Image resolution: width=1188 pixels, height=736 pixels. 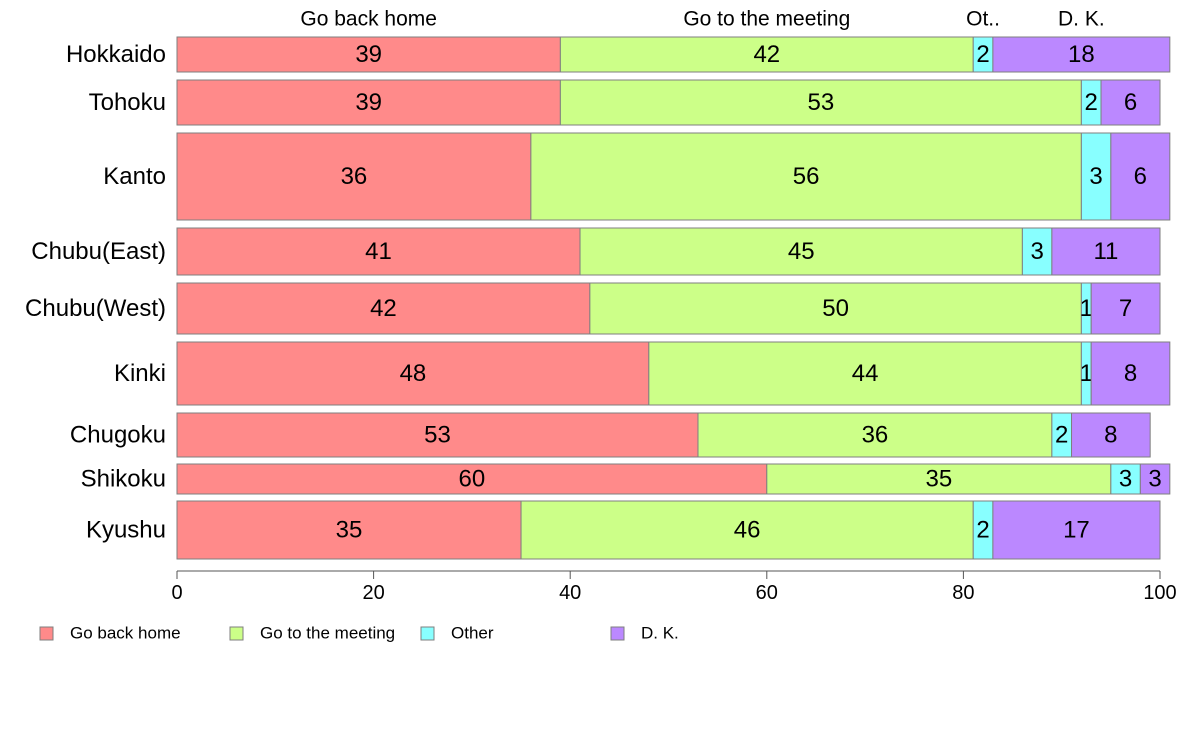 I want to click on bar-shikoku-other, so click(x=1125, y=479).